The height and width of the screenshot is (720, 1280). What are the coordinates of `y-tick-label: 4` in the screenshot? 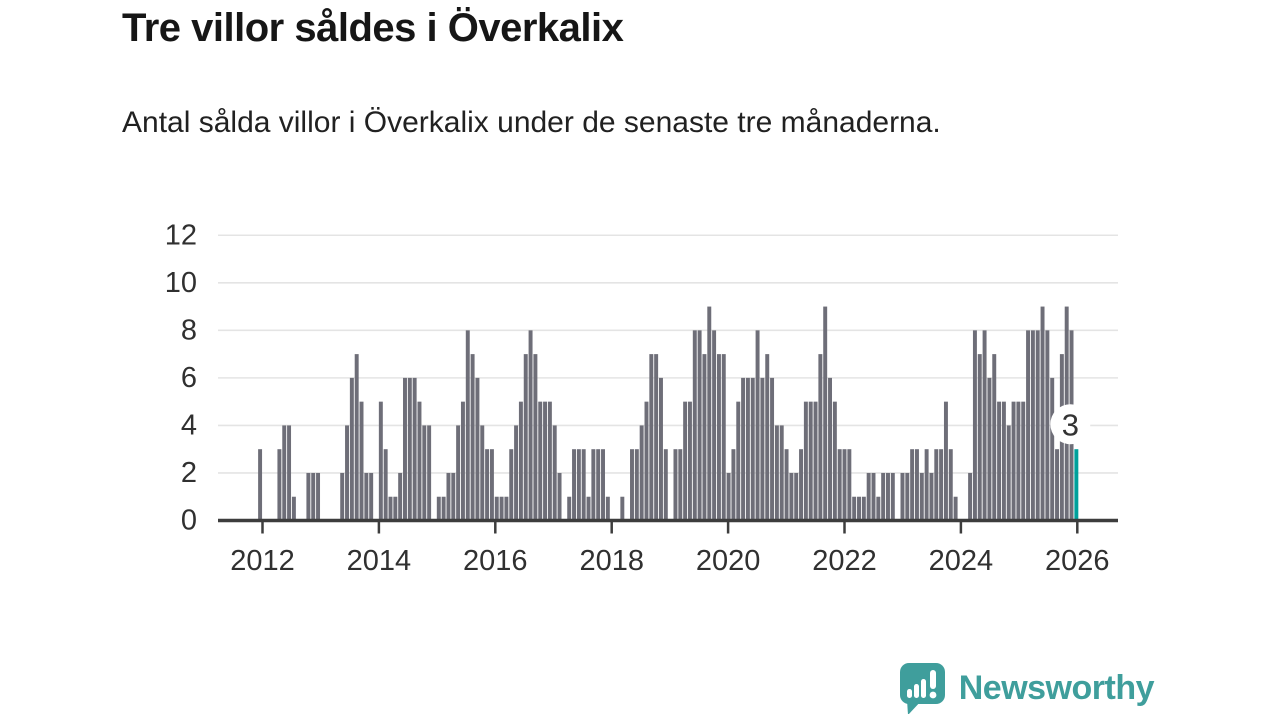 It's located at (189, 425).